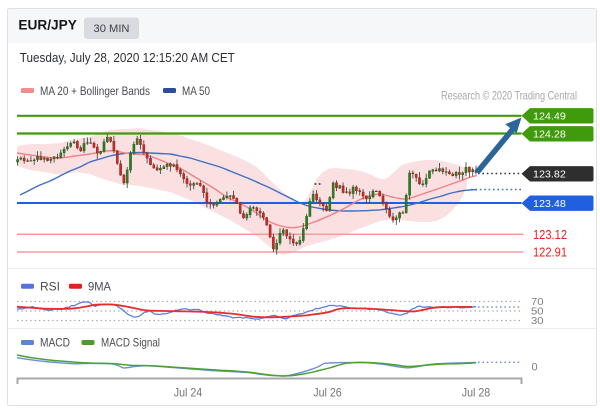 This screenshot has width=600, height=412. Describe the element at coordinates (196, 91) in the screenshot. I see `svg-text: MA 50` at that location.